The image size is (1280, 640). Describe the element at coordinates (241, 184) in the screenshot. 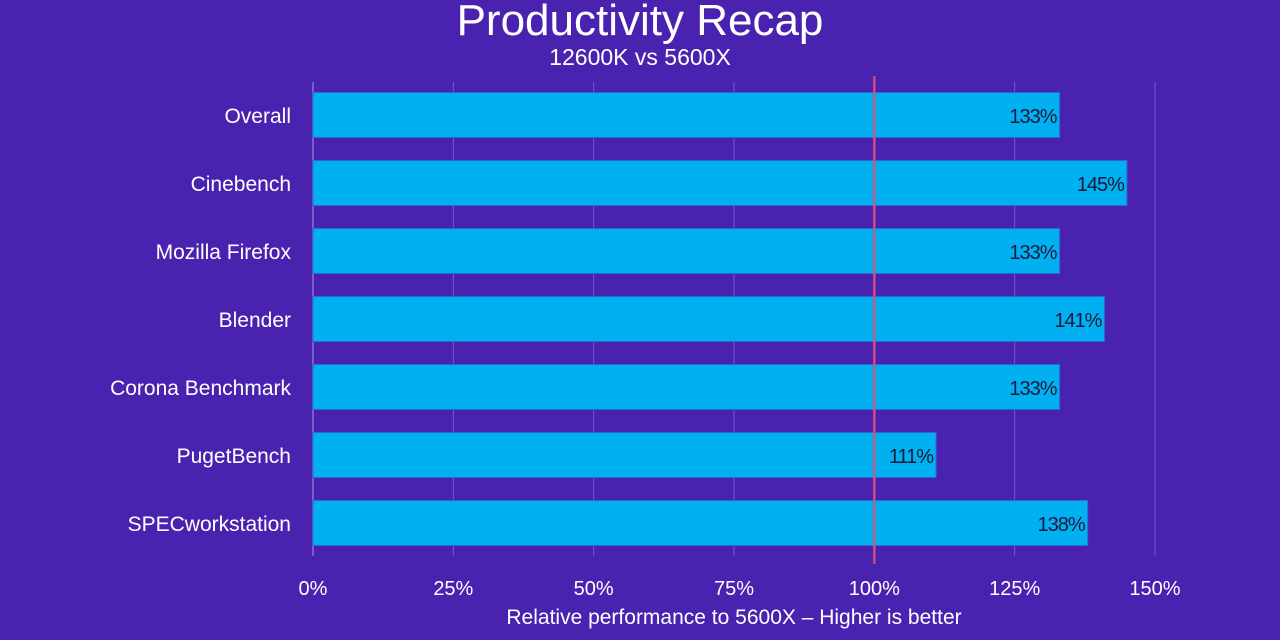

I see `category-label: Cinebench` at that location.